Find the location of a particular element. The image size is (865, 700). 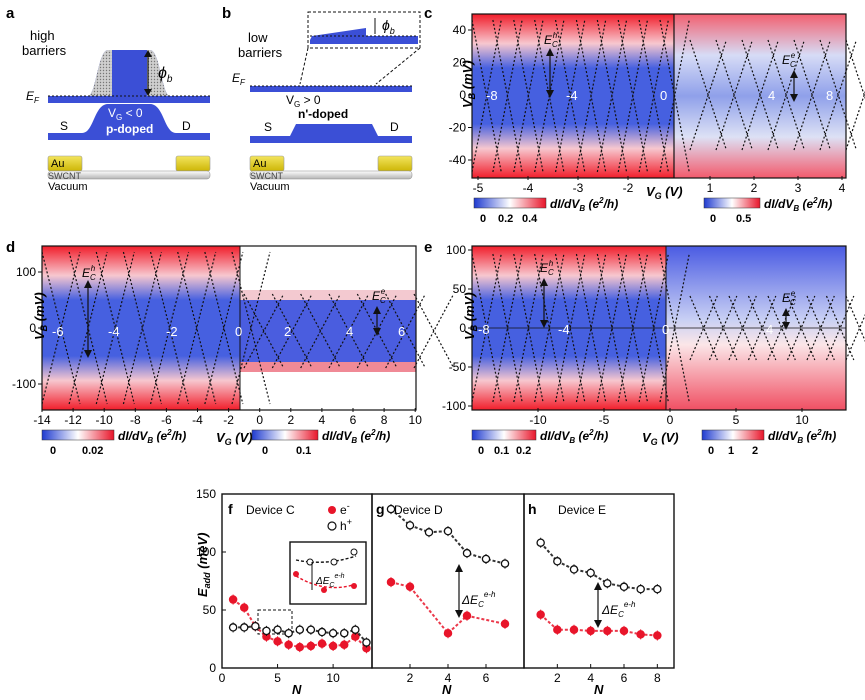

panel-letter-b: b is located at coordinates (226, 13).